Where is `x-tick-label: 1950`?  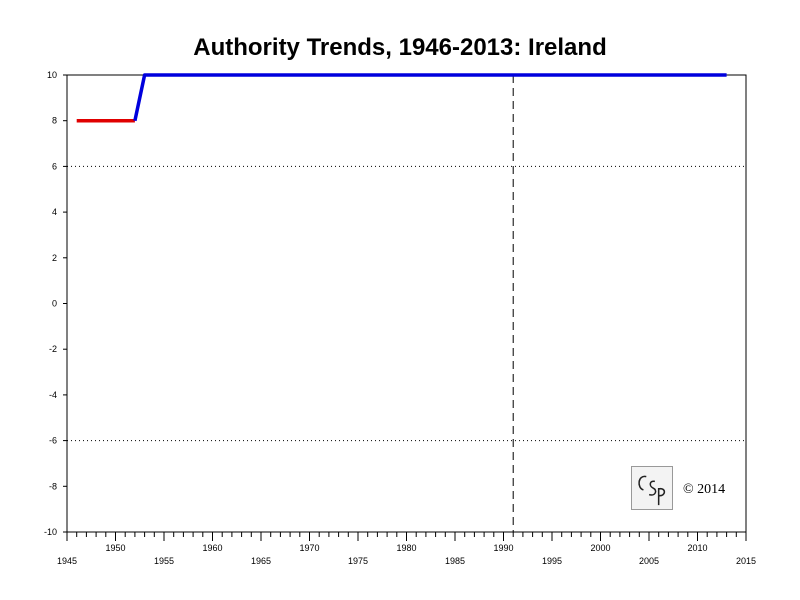
x-tick-label: 1950 is located at coordinates (115, 548).